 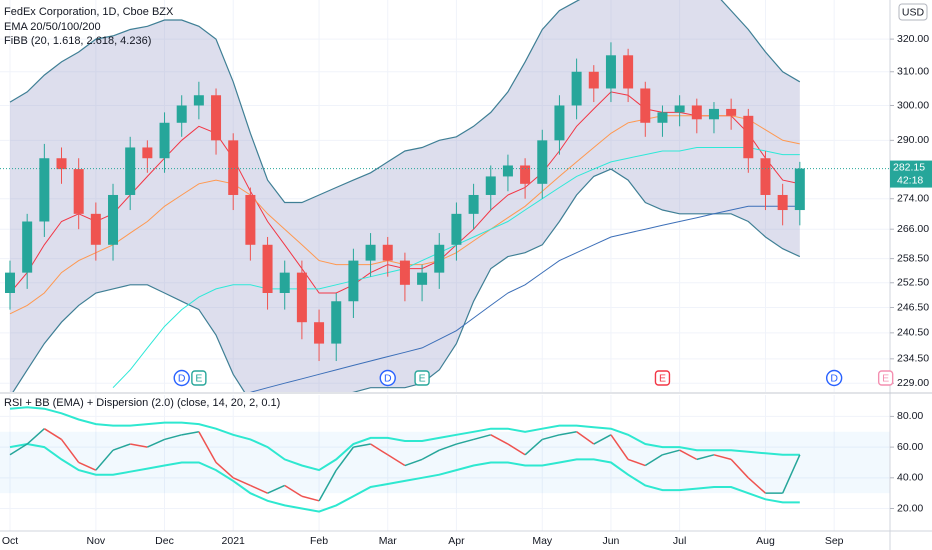 I want to click on x-tick-label: Aug, so click(x=765, y=541).